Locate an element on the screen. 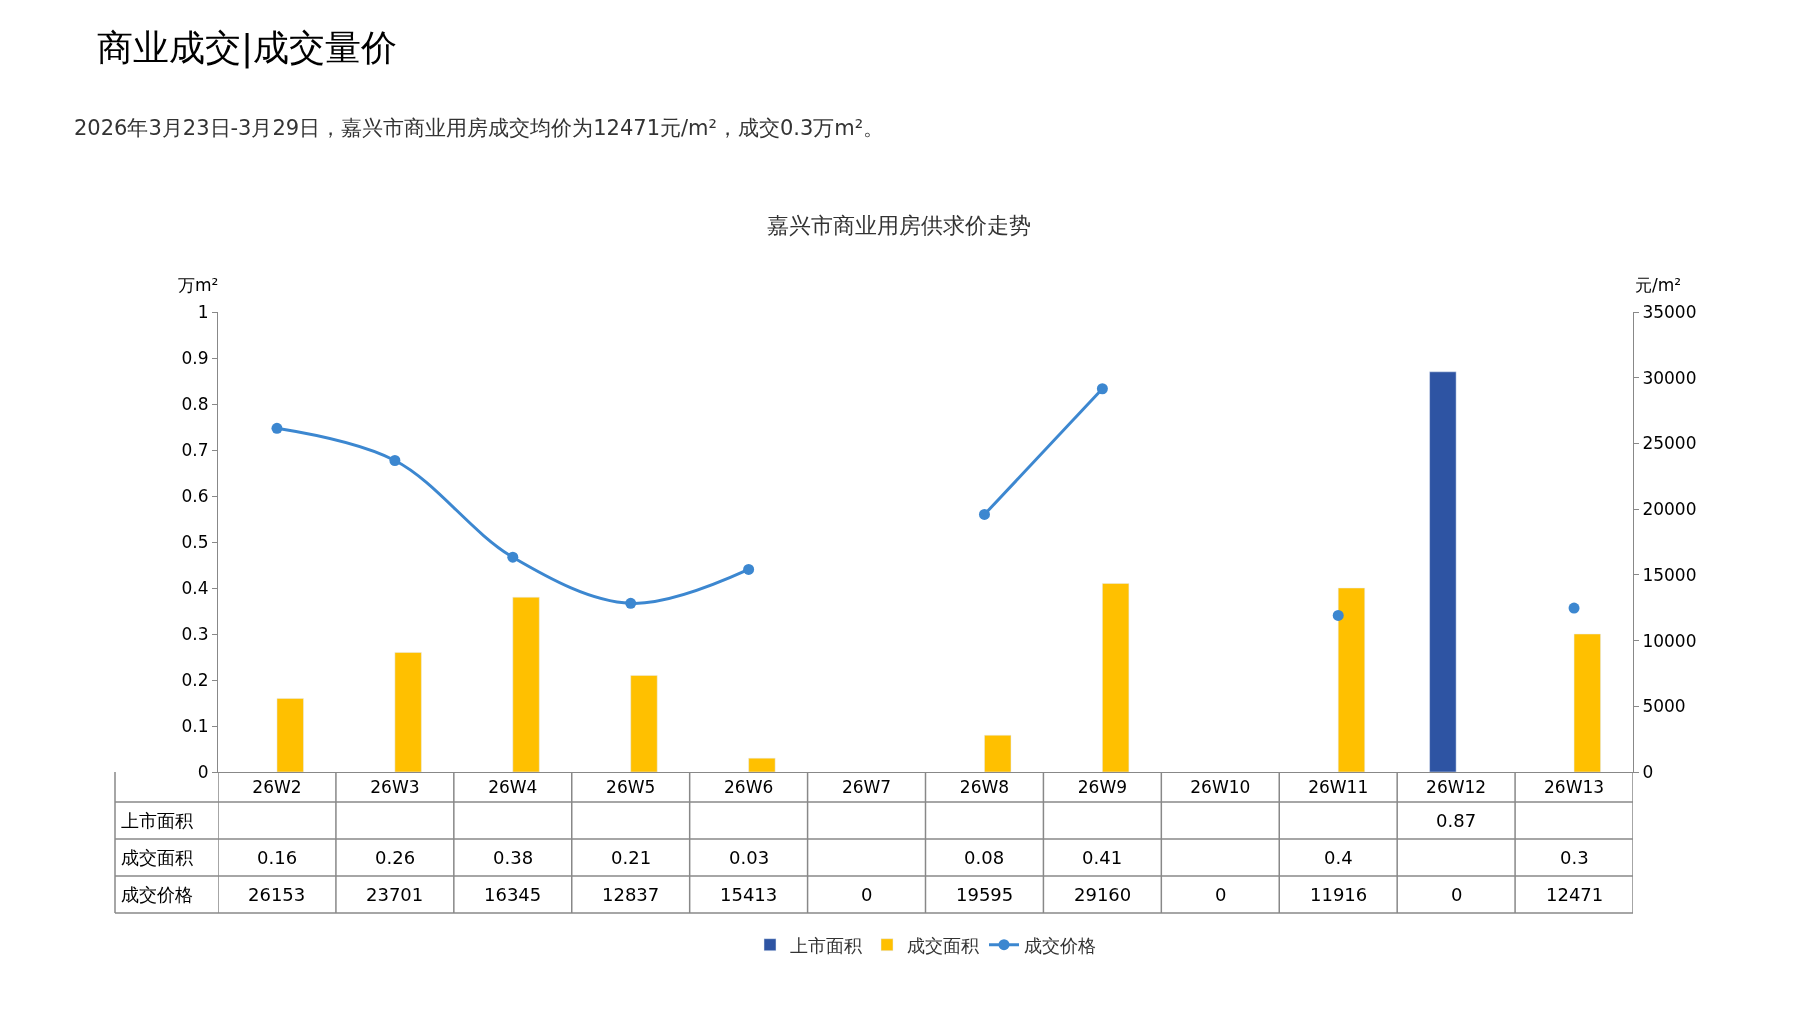 This screenshot has height=1010, width=1797. data-label: 0.38 is located at coordinates (513, 857).